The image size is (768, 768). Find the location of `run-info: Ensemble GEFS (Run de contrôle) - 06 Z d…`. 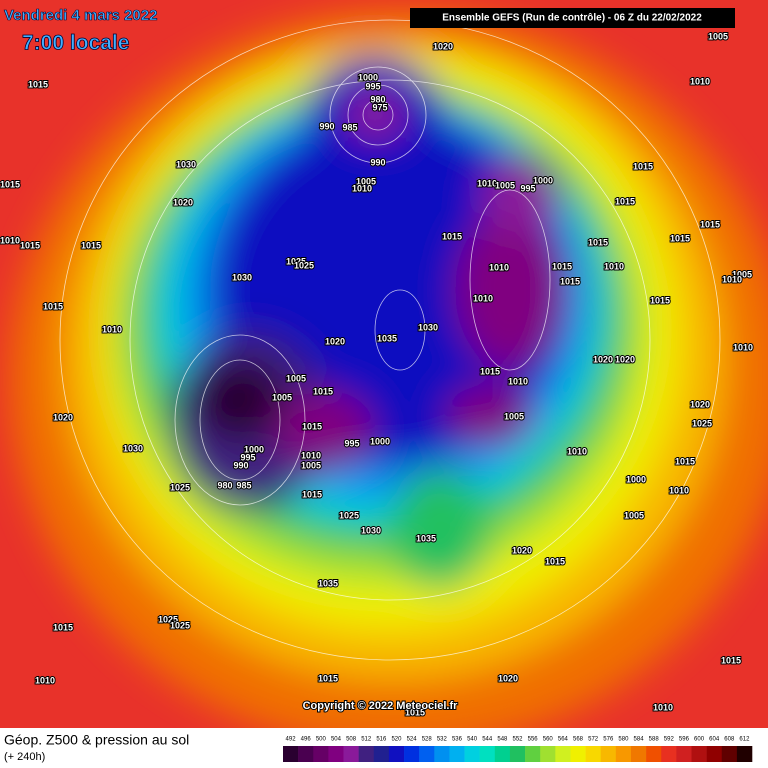

run-info: Ensemble GEFS (Run de contrôle) - 06 Z d… is located at coordinates (572, 18).